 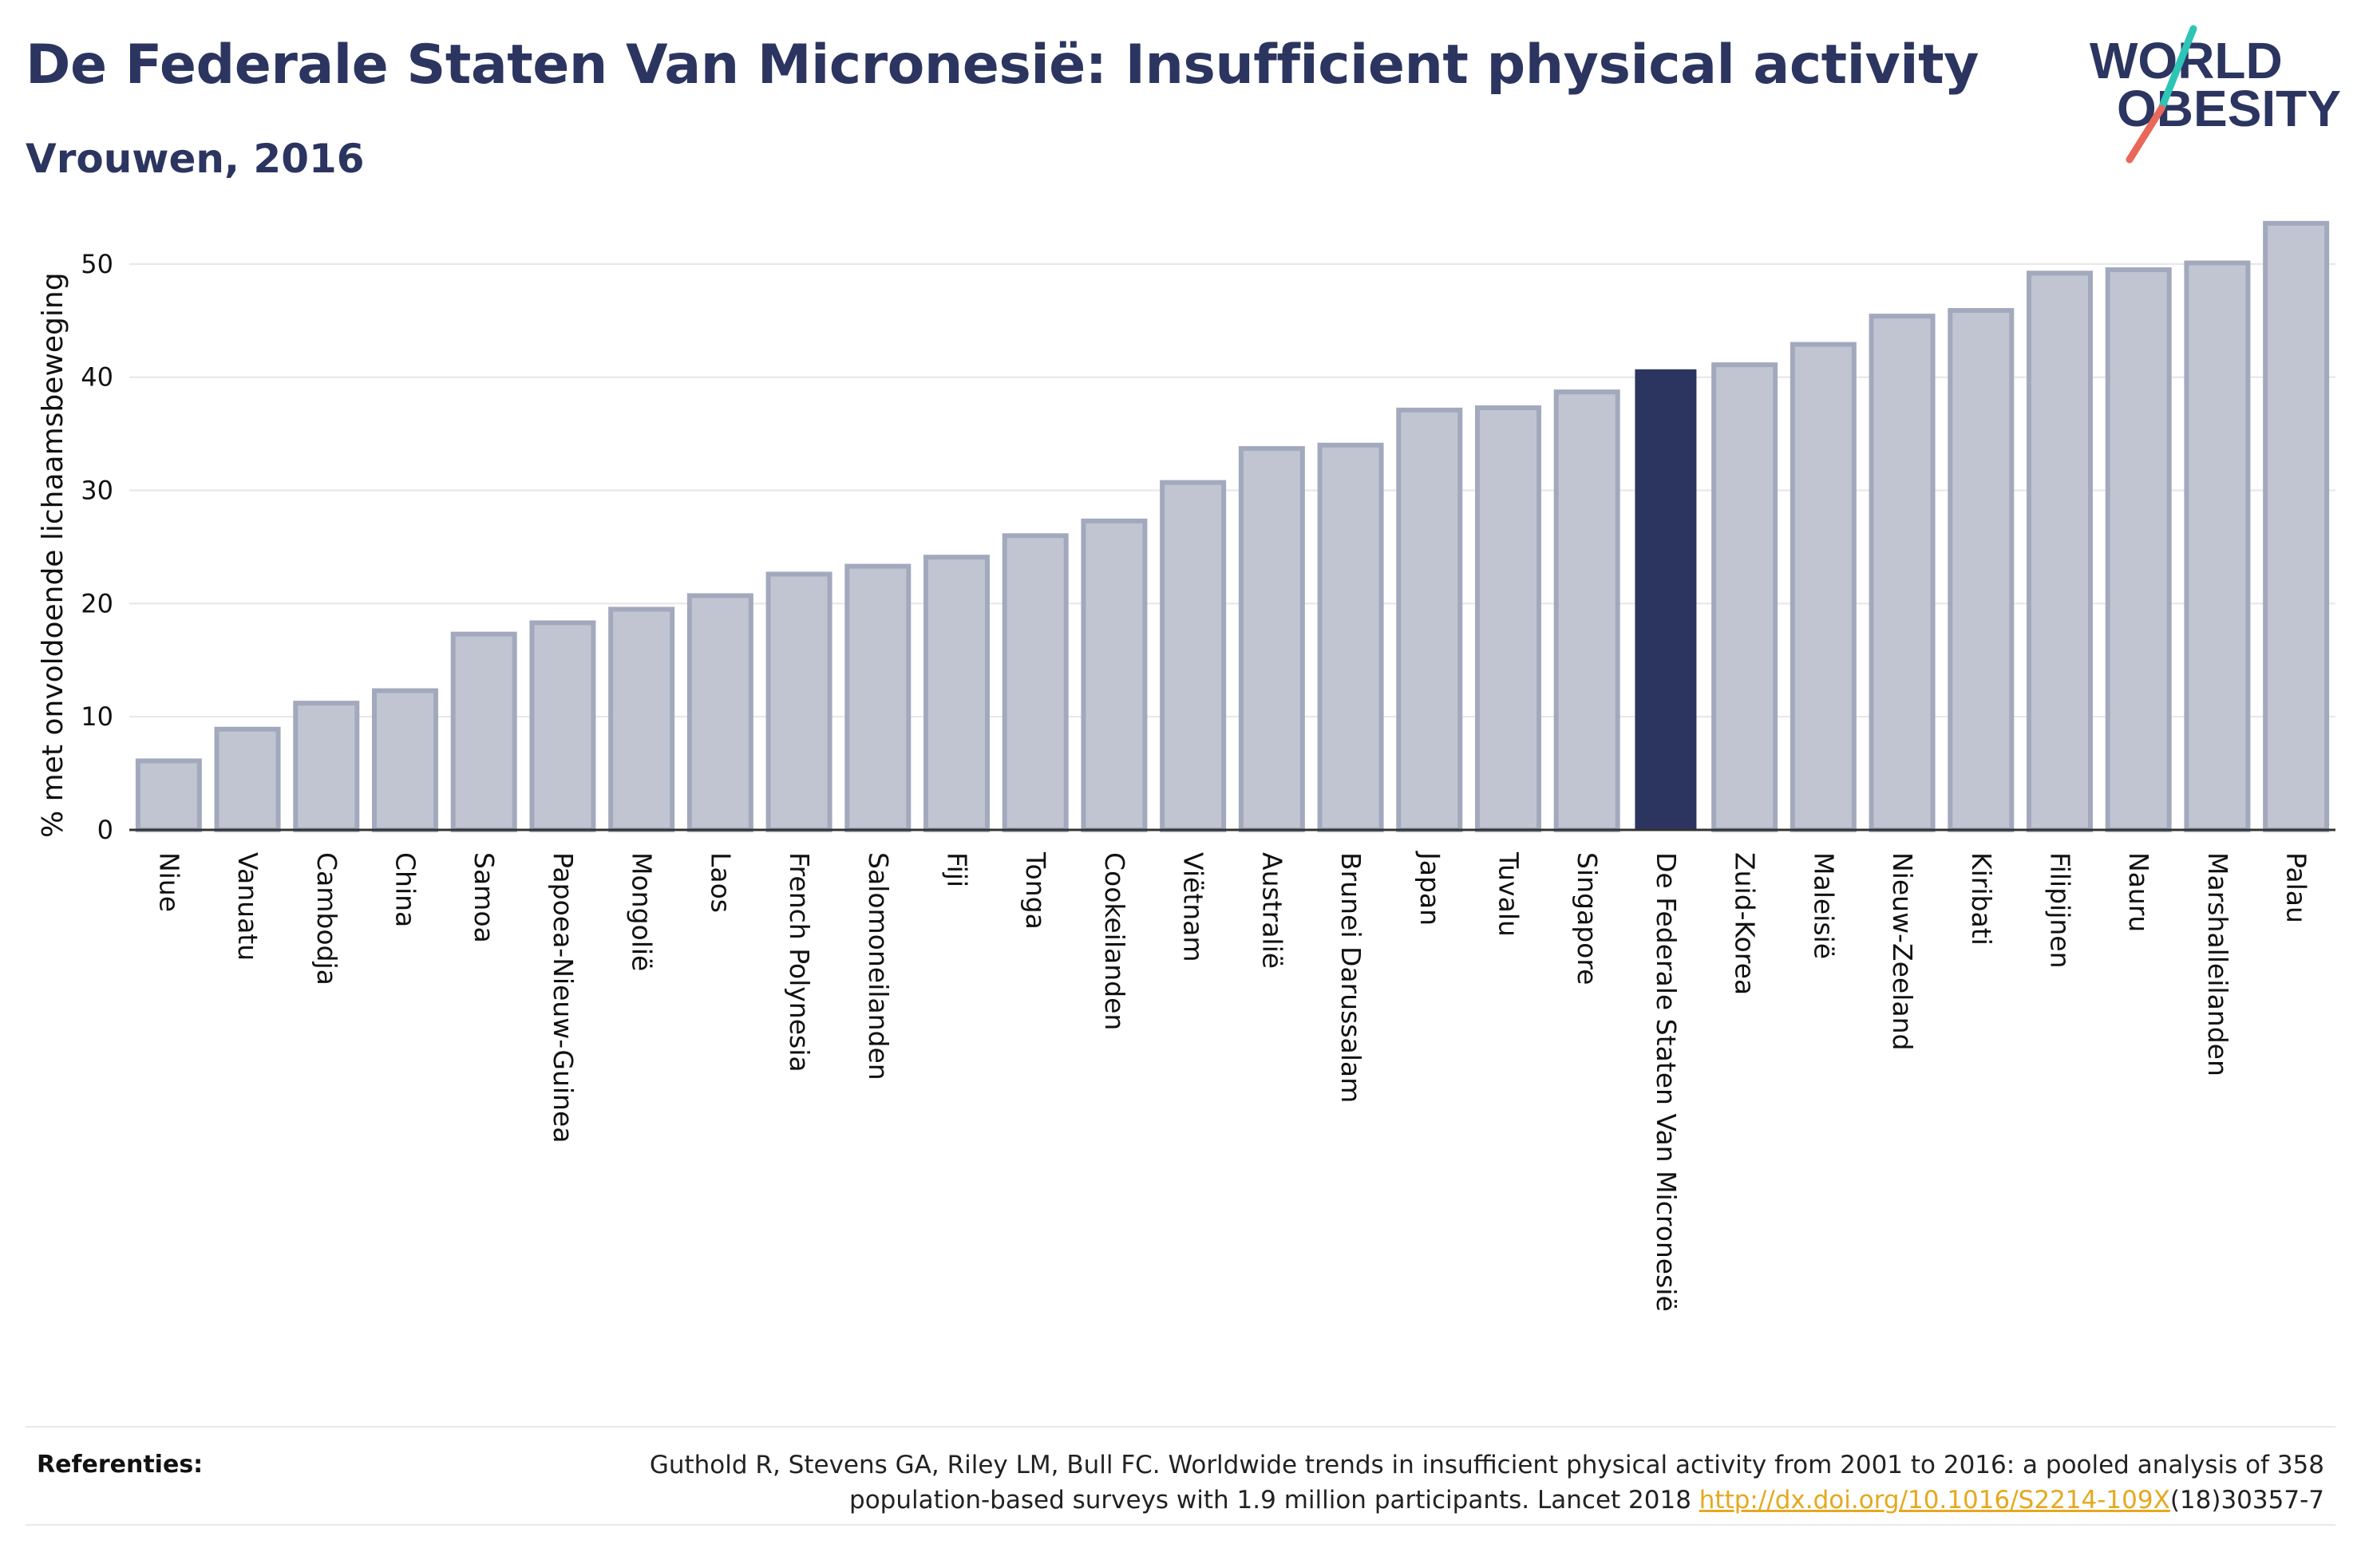 I want to click on x-tick-label: Tuvalu, so click(x=1509, y=894).